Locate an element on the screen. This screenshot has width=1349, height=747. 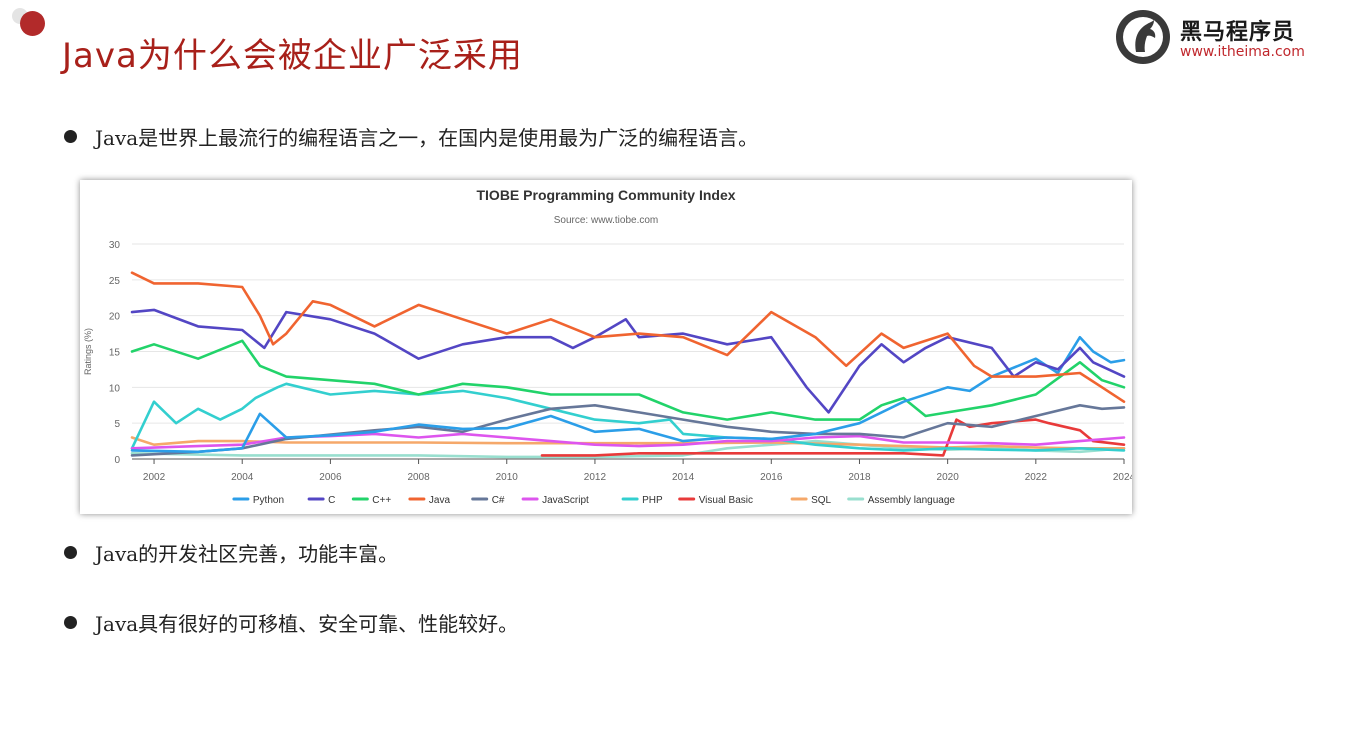
y-tick-label: 10 is located at coordinates (115, 388).